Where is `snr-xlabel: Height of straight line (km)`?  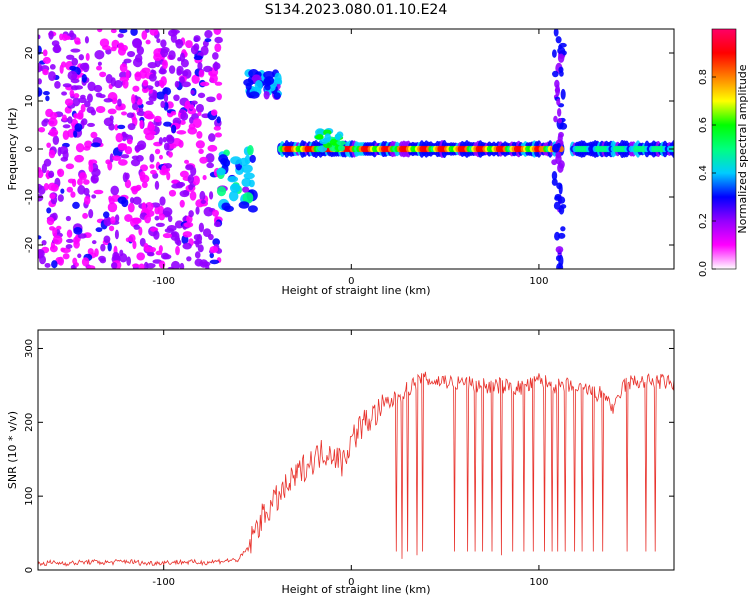
snr-xlabel: Height of straight line (km) is located at coordinates (355, 589).